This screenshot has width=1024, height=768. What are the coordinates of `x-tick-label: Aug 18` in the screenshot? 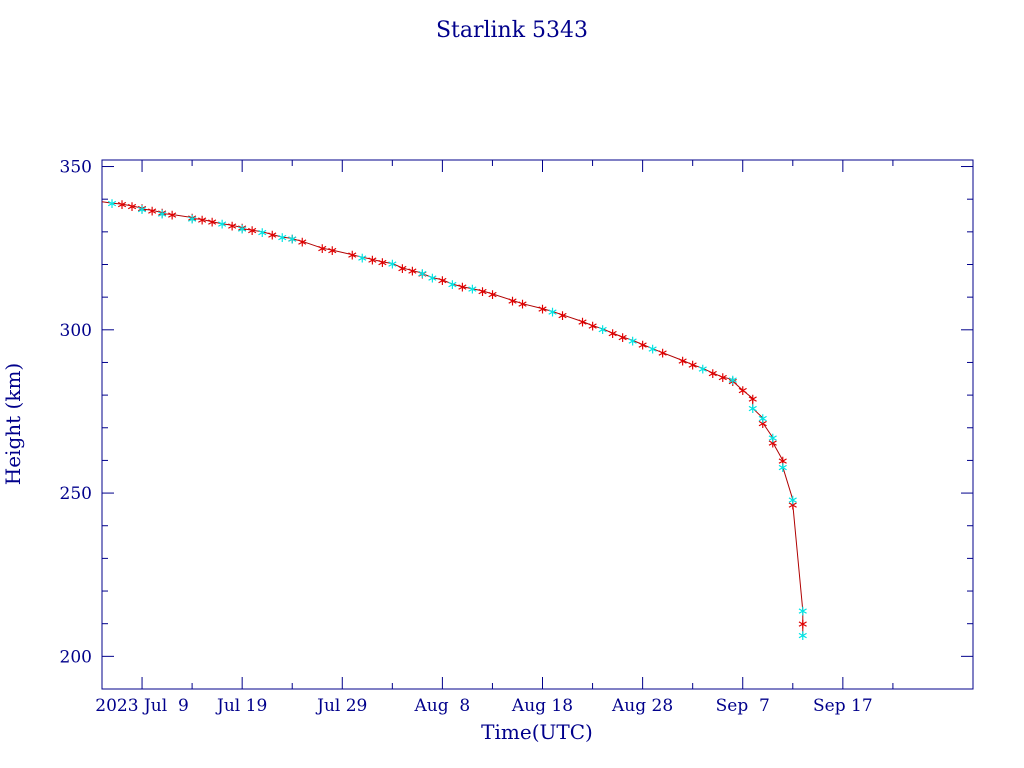 It's located at (542, 706).